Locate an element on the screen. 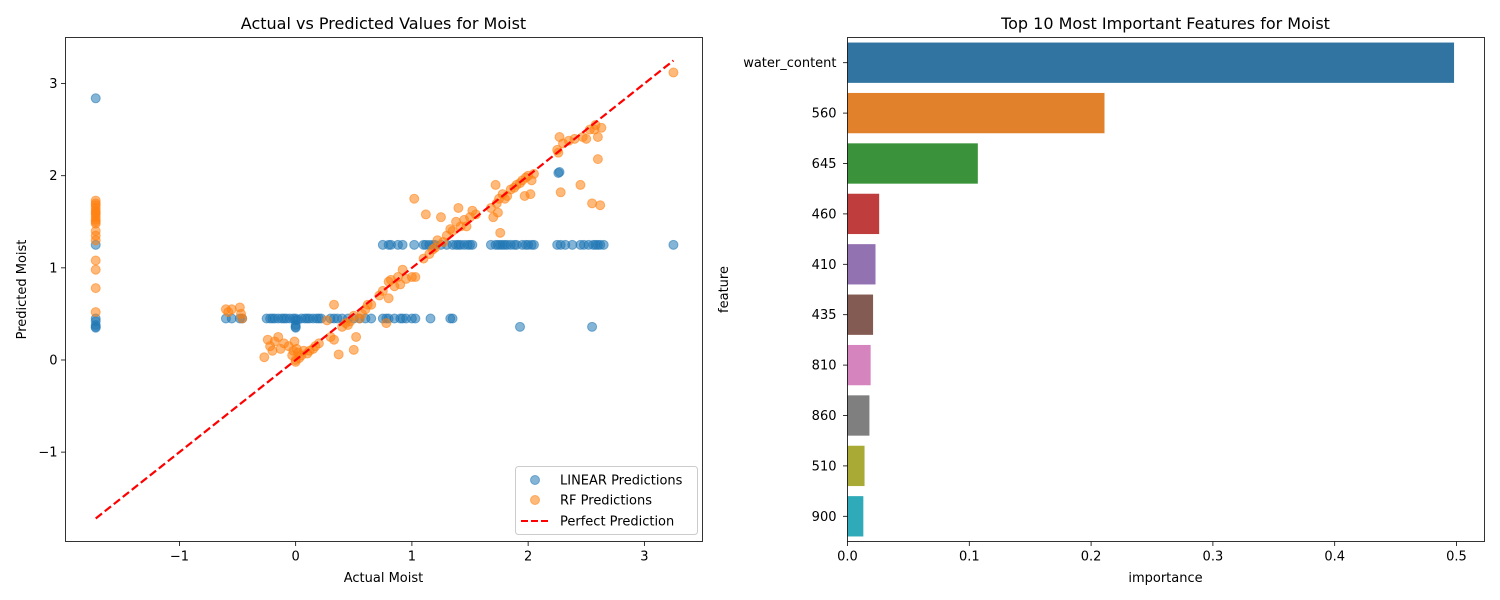 Image resolution: width=1500 pixels, height=600 pixels. scatter-y-tick-label: −1 is located at coordinates (47, 453).